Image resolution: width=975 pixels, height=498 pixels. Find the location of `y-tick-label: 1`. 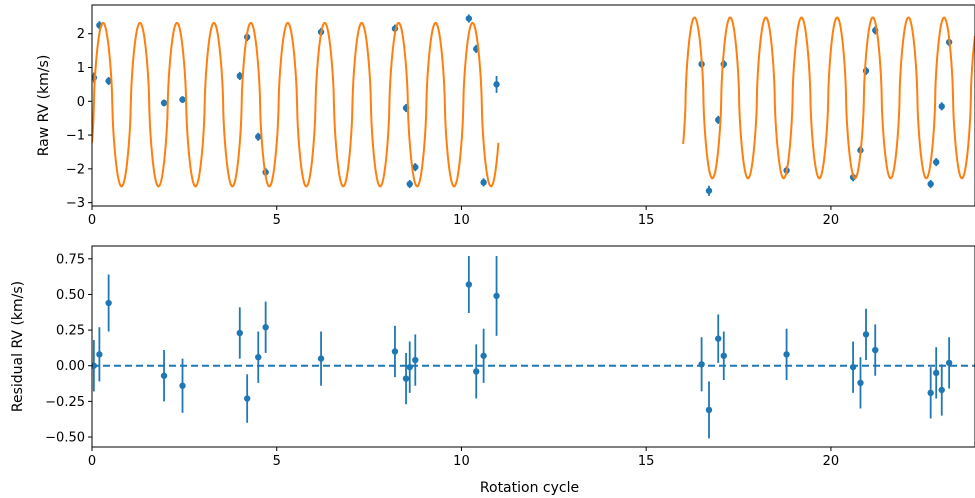

y-tick-label: 1 is located at coordinates (81, 68).